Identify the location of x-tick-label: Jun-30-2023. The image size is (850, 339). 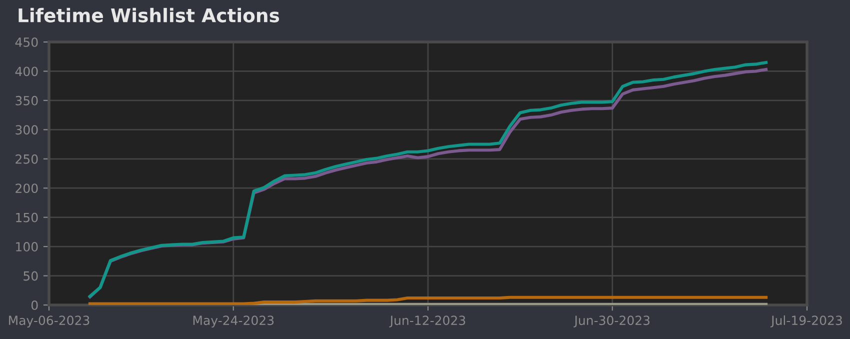
(612, 322).